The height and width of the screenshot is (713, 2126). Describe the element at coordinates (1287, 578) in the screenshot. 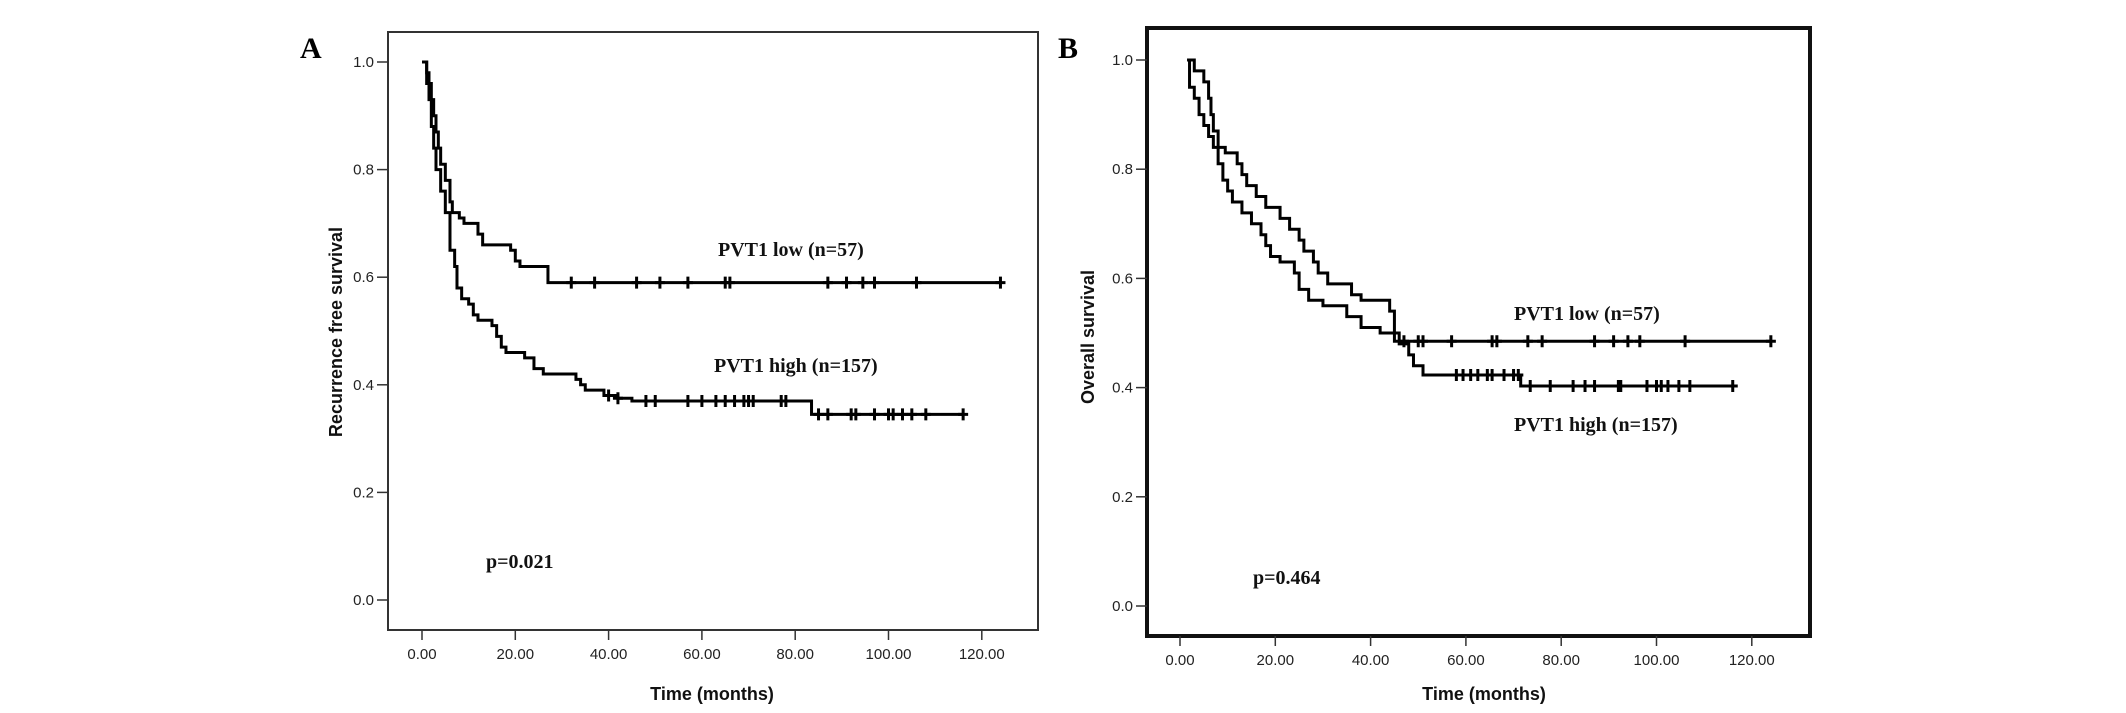

I see `p-value: p=0.464` at that location.